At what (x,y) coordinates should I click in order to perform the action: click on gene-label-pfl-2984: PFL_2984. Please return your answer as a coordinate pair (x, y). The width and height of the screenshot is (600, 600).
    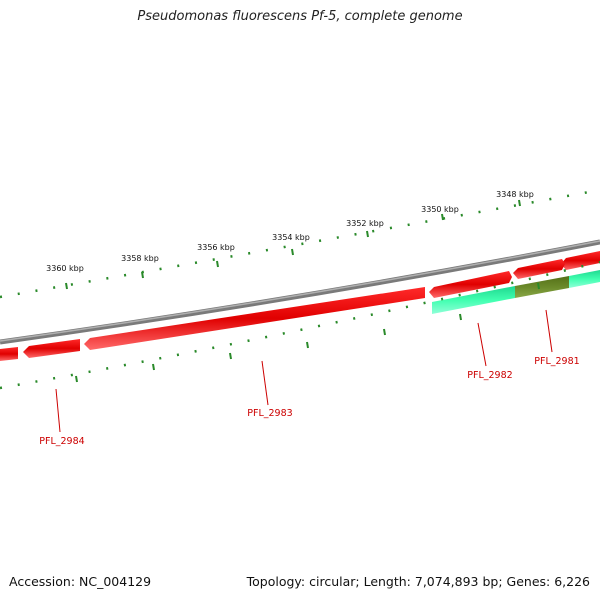
    Looking at the image, I should click on (61, 441).